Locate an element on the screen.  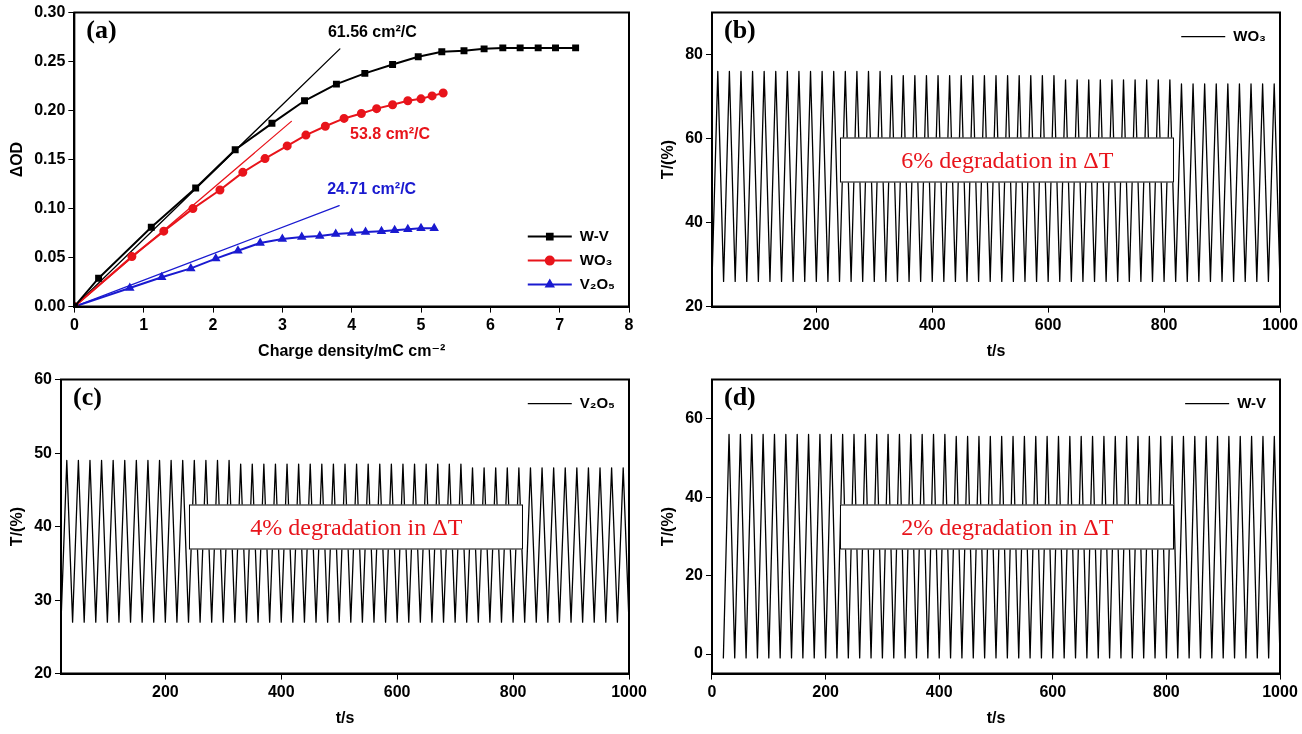
annotation: 6% degradation in ΔT is located at coordinates (1007, 159).